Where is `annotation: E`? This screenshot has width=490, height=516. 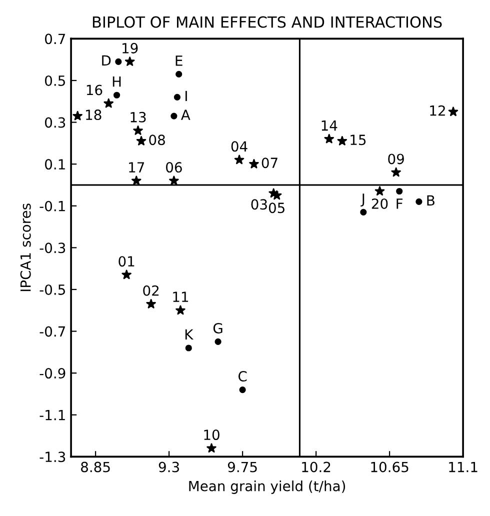 annotation: E is located at coordinates (179, 61).